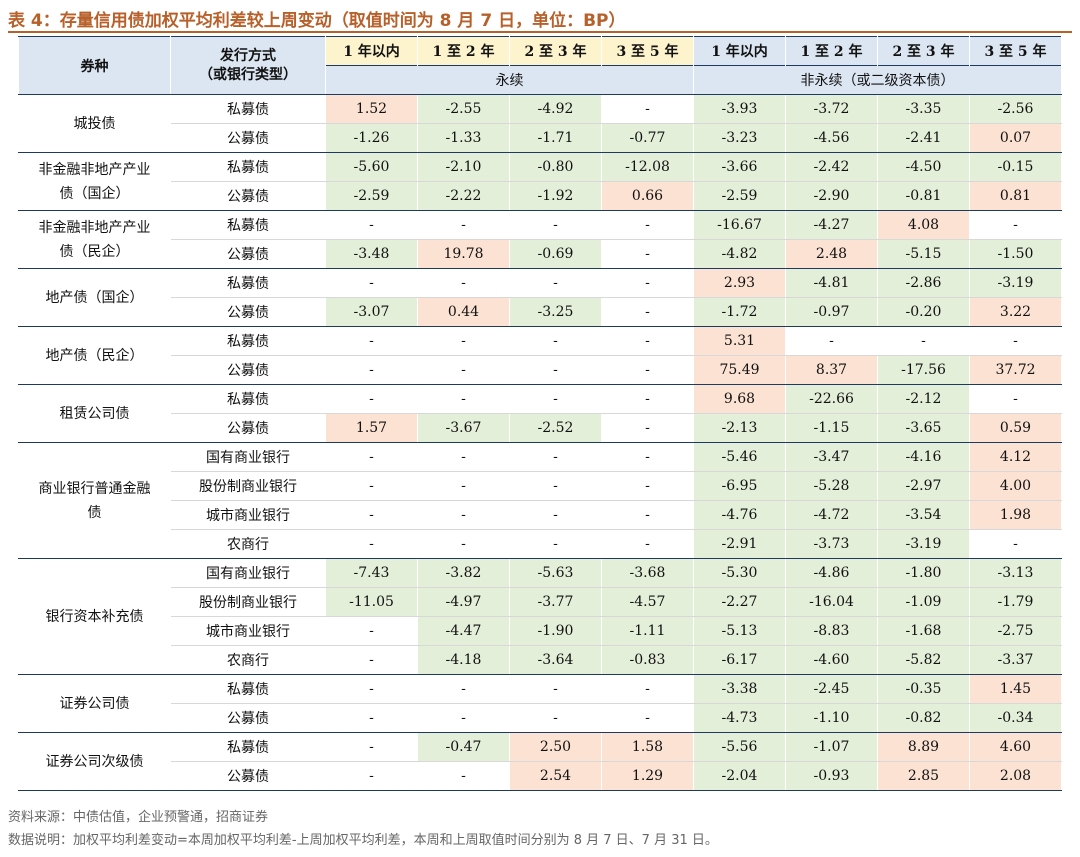  What do you see at coordinates (923, 254) in the screenshot?
I see `value-cell: -5.15` at bounding box center [923, 254].